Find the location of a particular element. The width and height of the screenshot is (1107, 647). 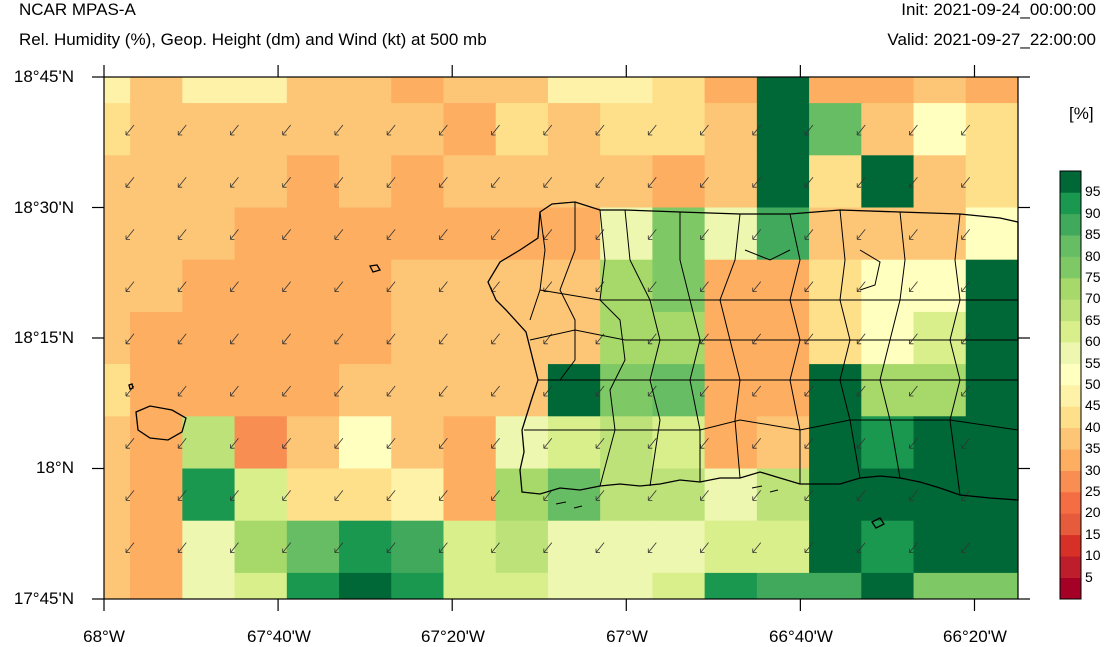

colorbar-level-label: 75 is located at coordinates (1093, 277).